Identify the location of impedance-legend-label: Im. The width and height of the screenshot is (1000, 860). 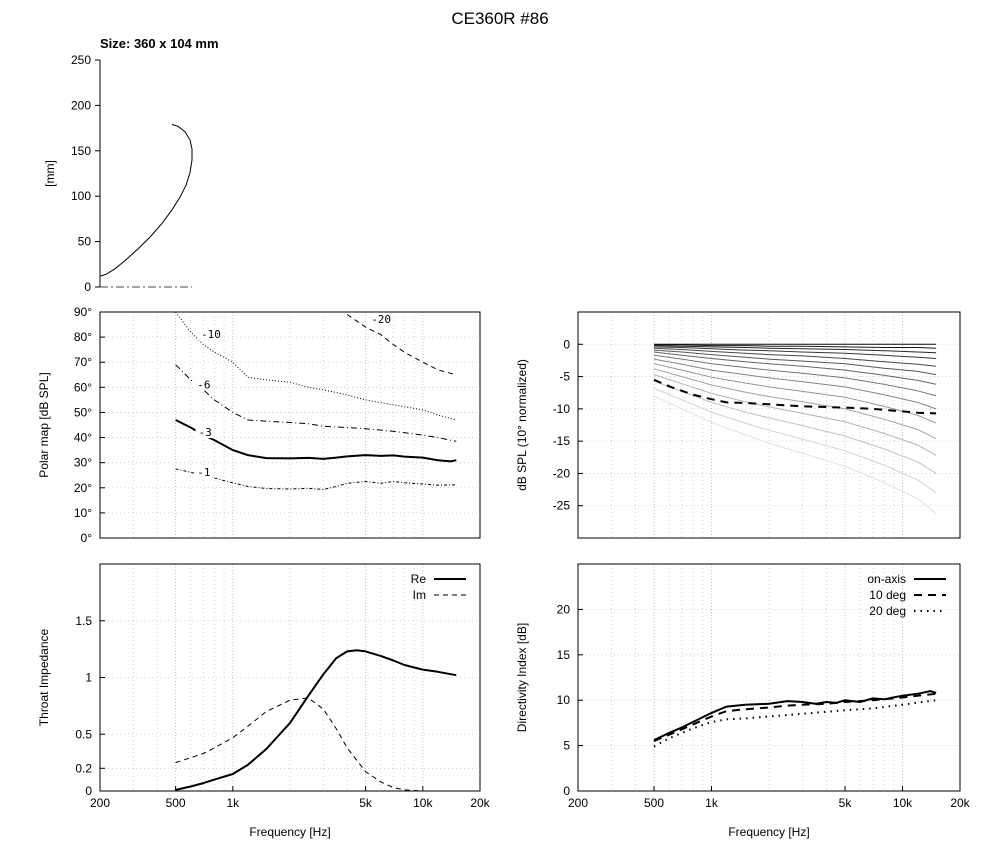
(419, 595).